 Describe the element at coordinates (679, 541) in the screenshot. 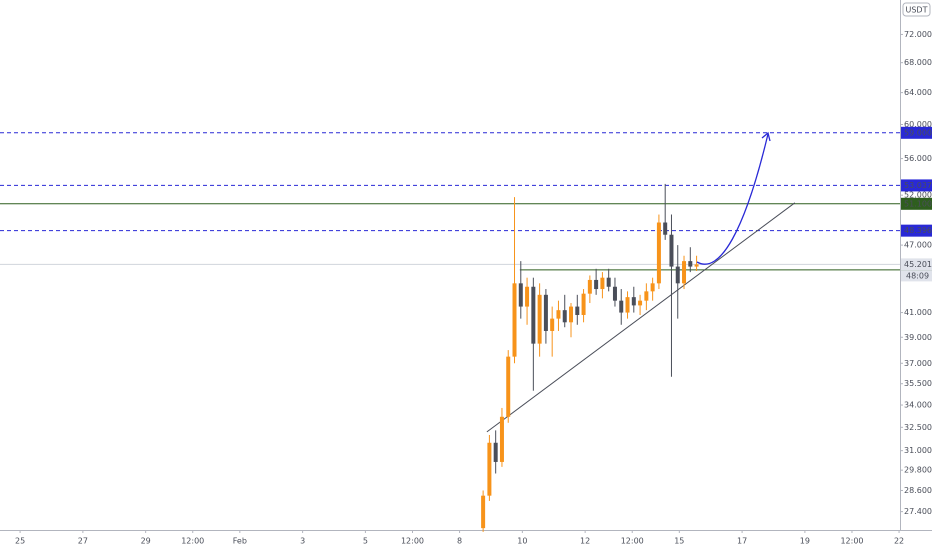

I see `x-tick-label: 15` at that location.